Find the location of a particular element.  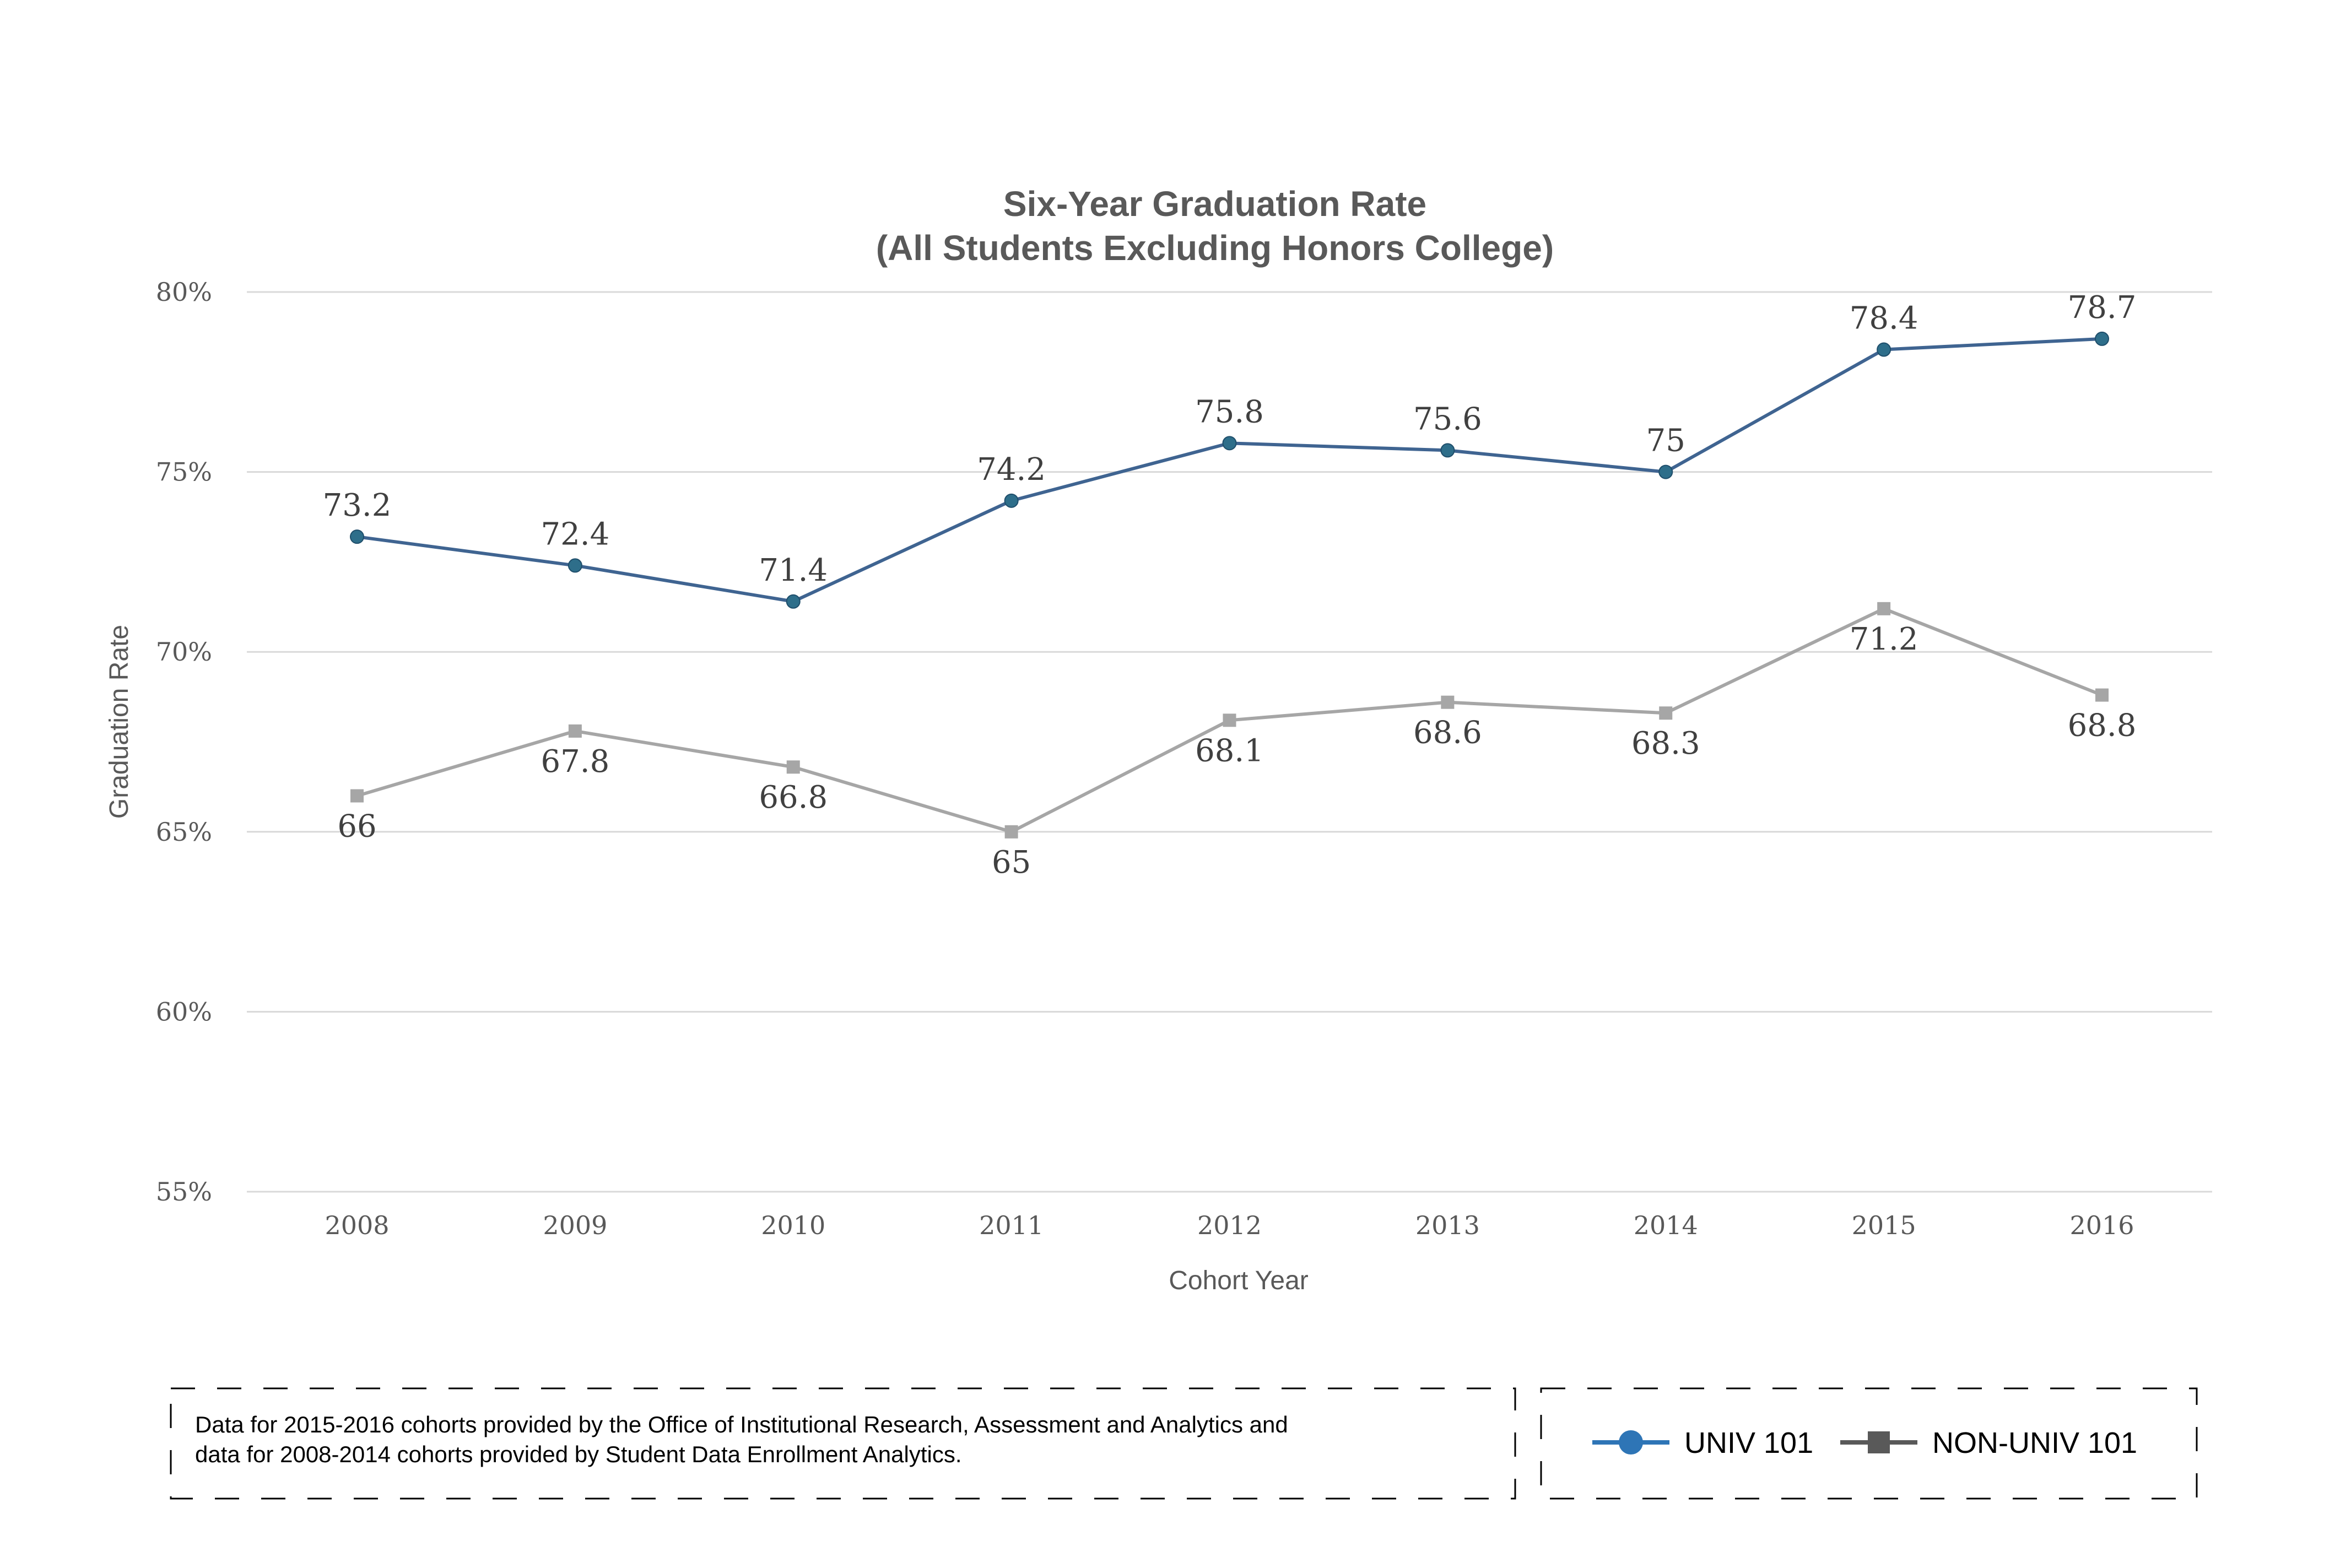

data-label-non-univ-101-2016: 68.8 is located at coordinates (2102, 726).